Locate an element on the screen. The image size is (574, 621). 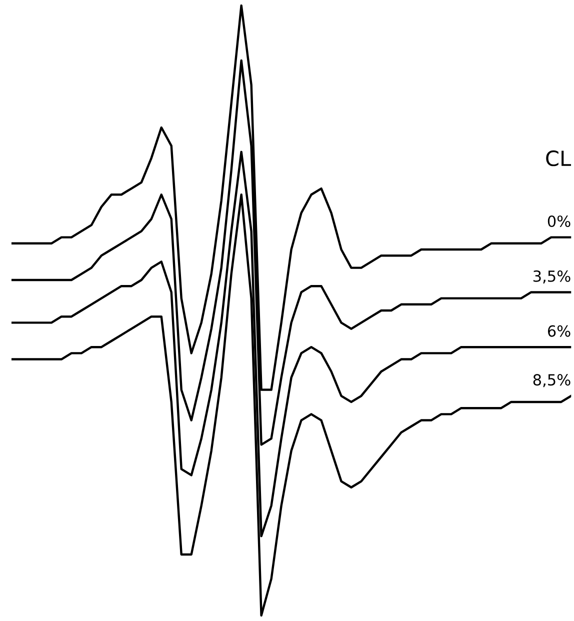
series-label: 8,5% is located at coordinates (551, 381).